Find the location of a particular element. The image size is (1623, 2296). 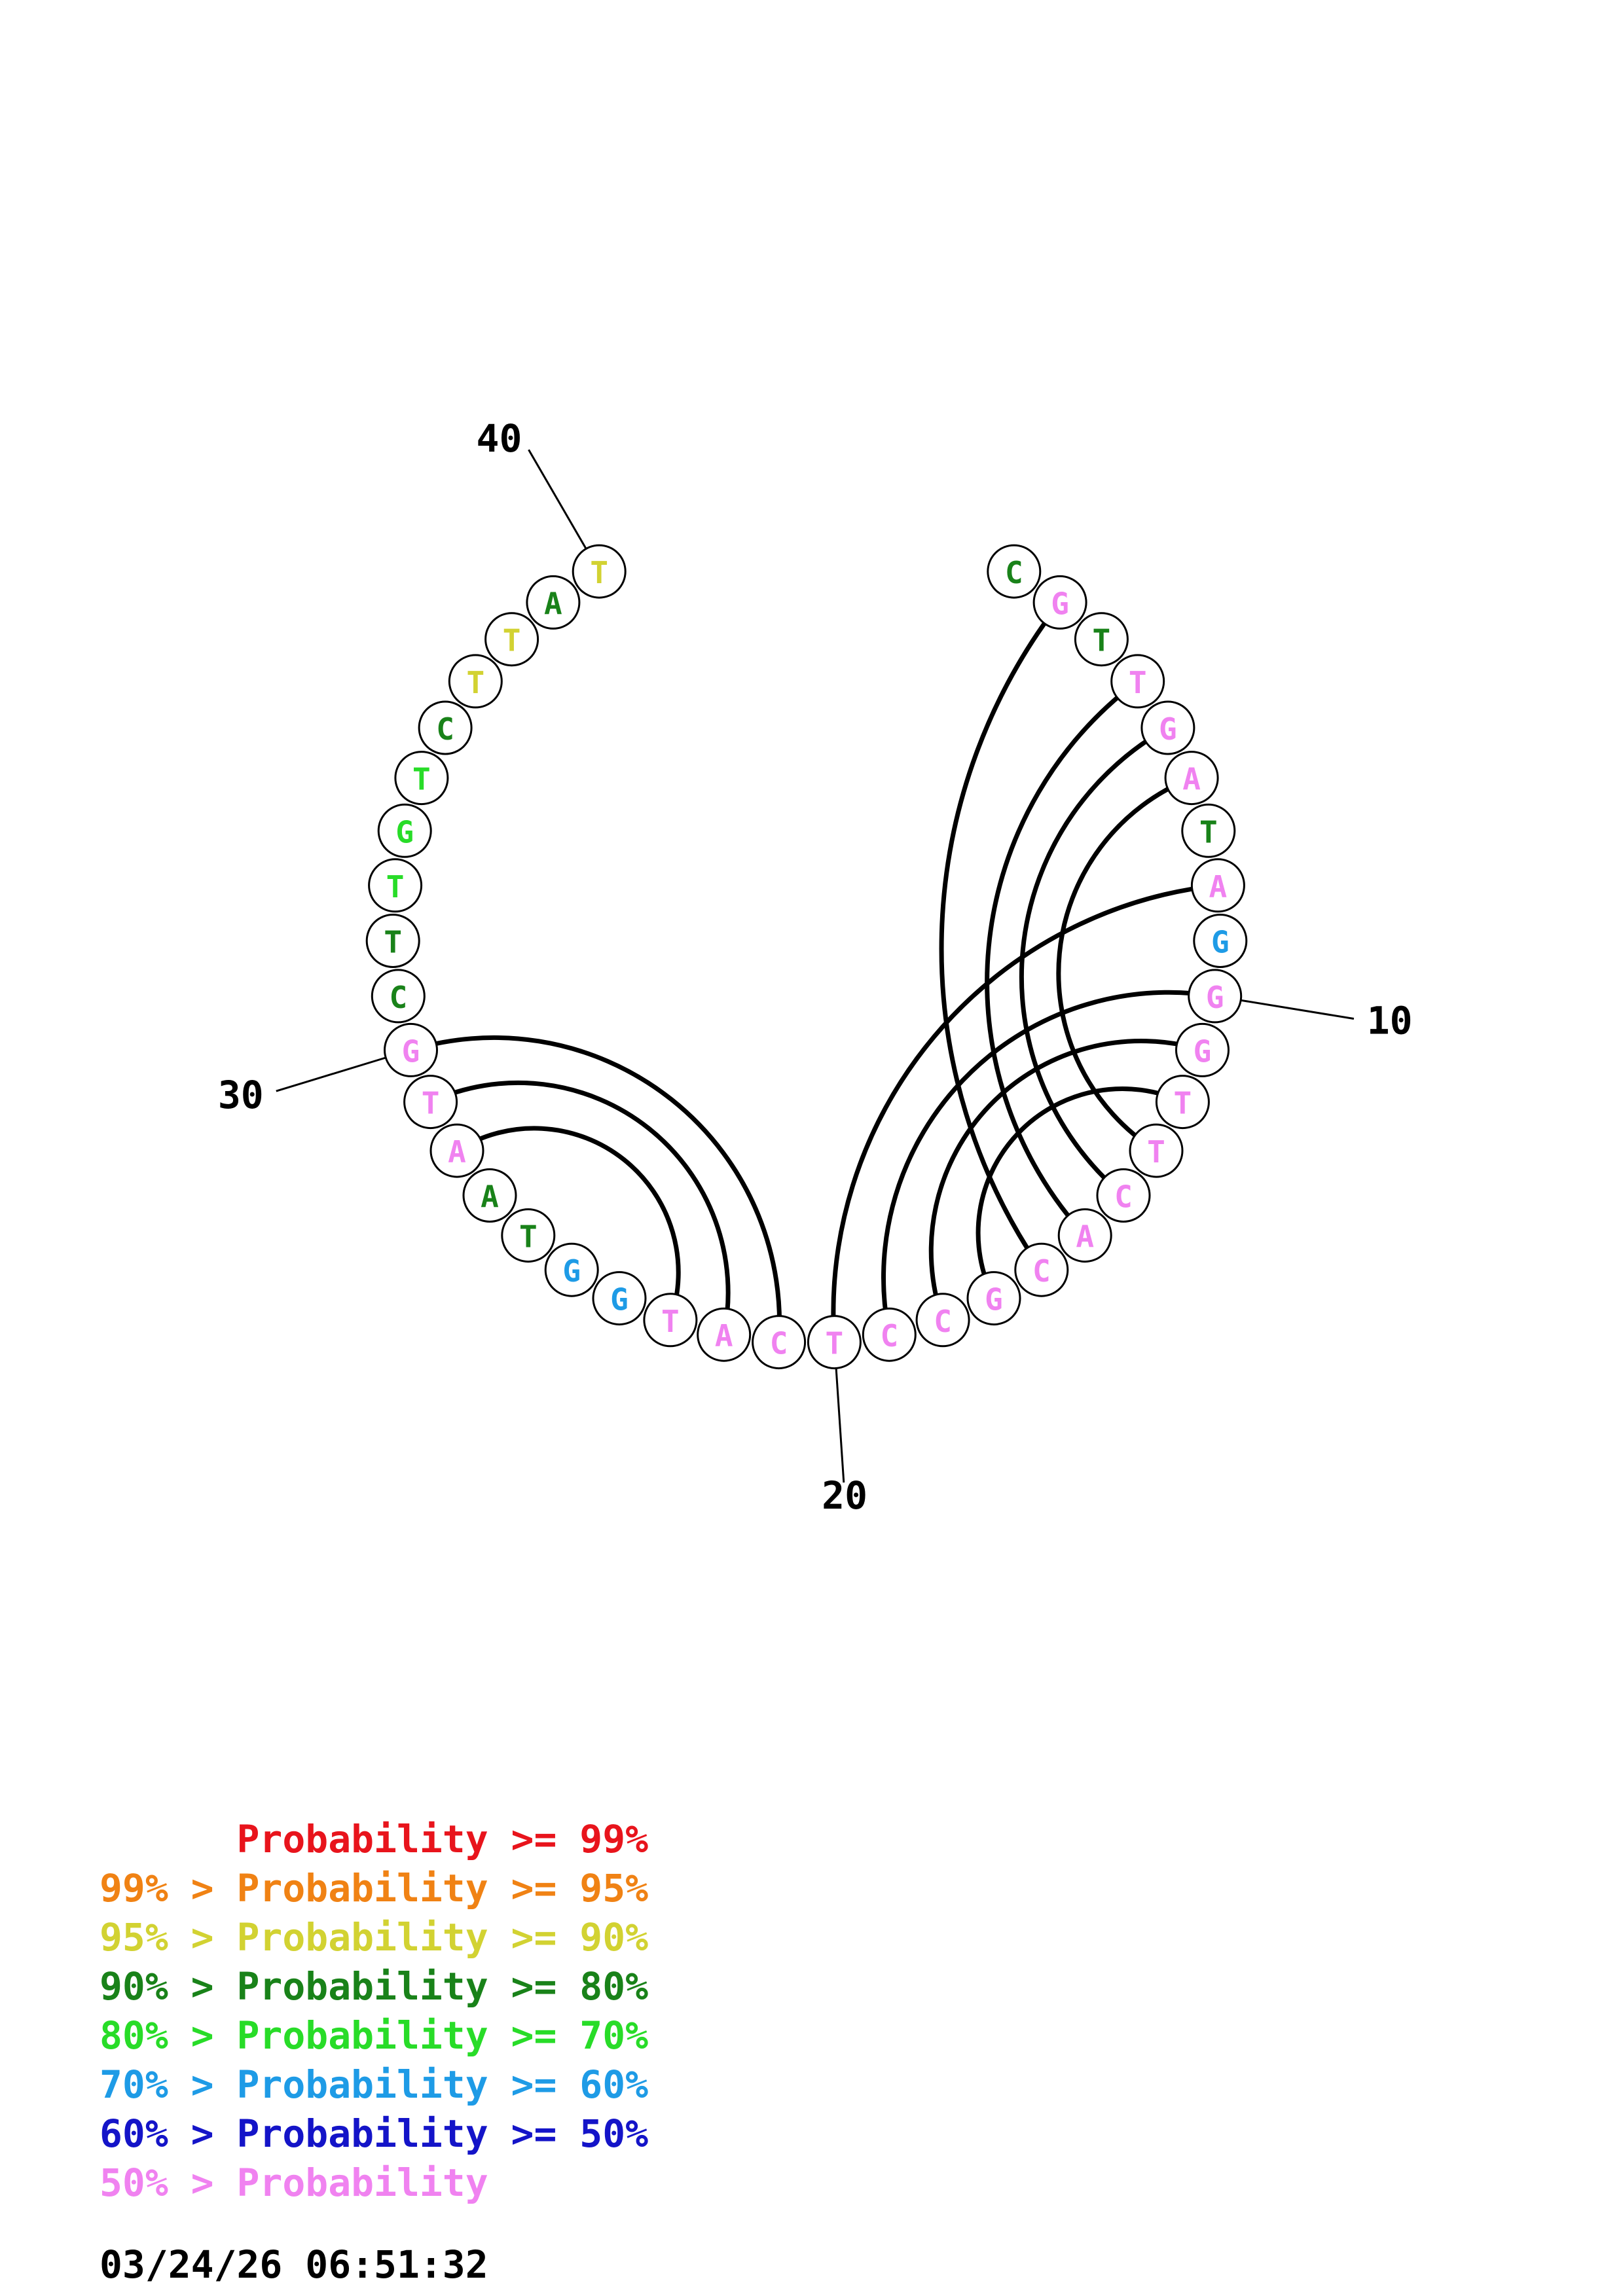

nucleotide-20: T is located at coordinates (834, 1342).